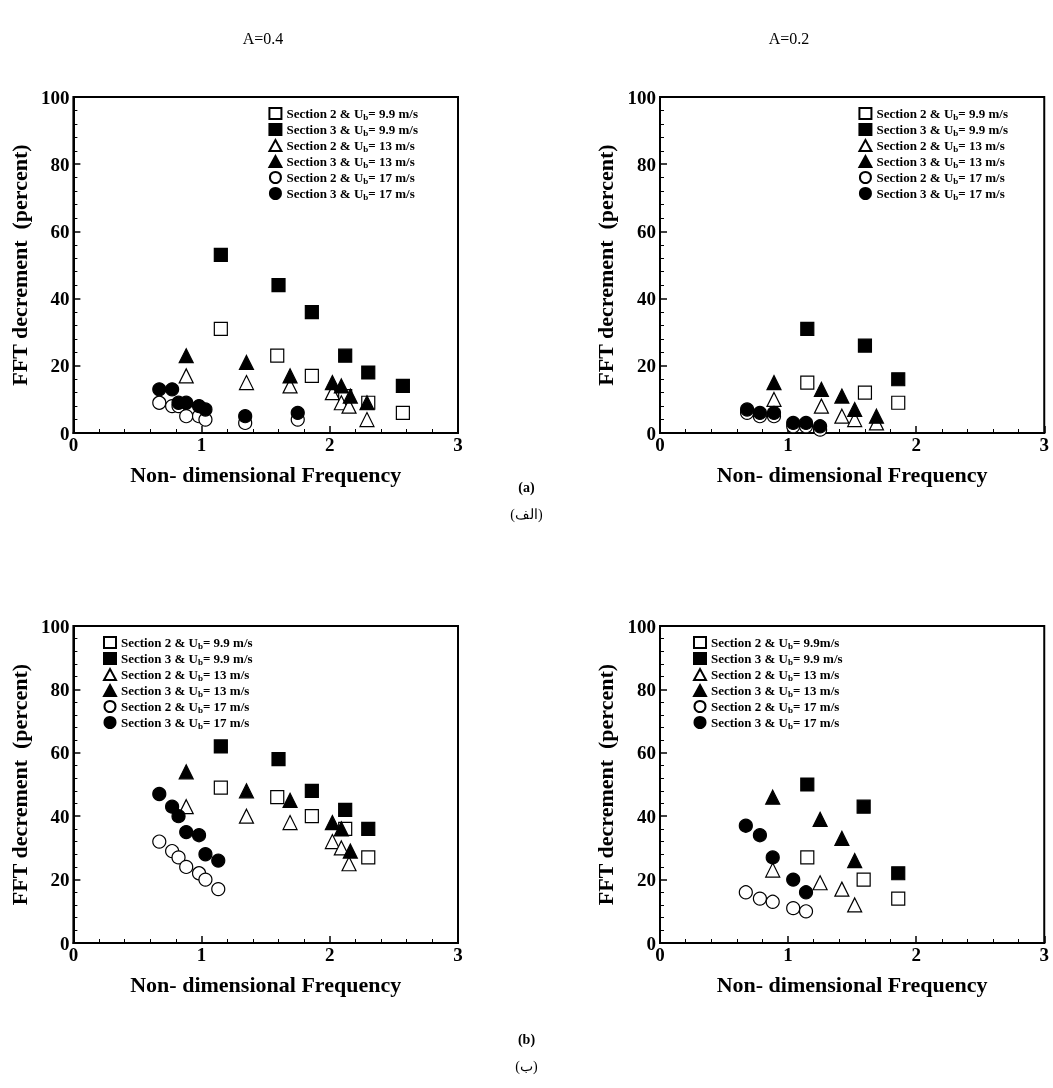  Describe the element at coordinates (789, 38) in the screenshot. I see `chart-title: A=0.2` at that location.